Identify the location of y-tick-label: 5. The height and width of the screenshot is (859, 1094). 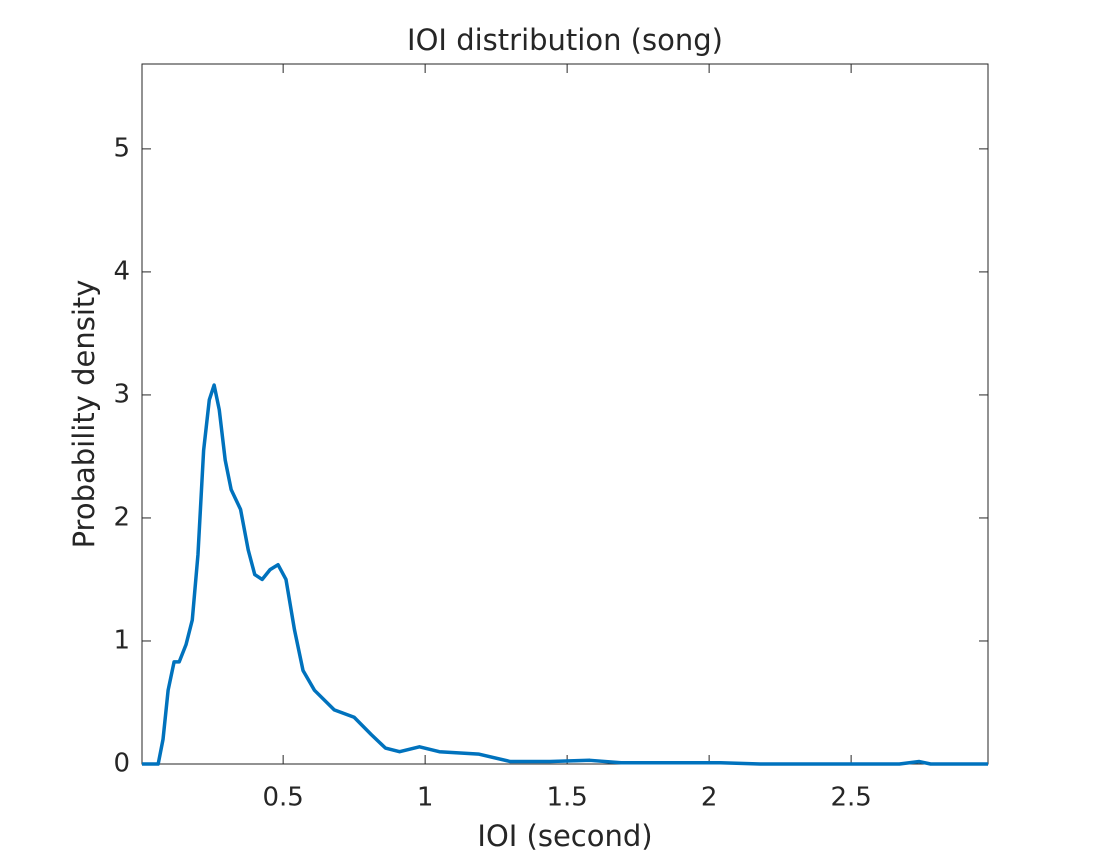
(121, 148).